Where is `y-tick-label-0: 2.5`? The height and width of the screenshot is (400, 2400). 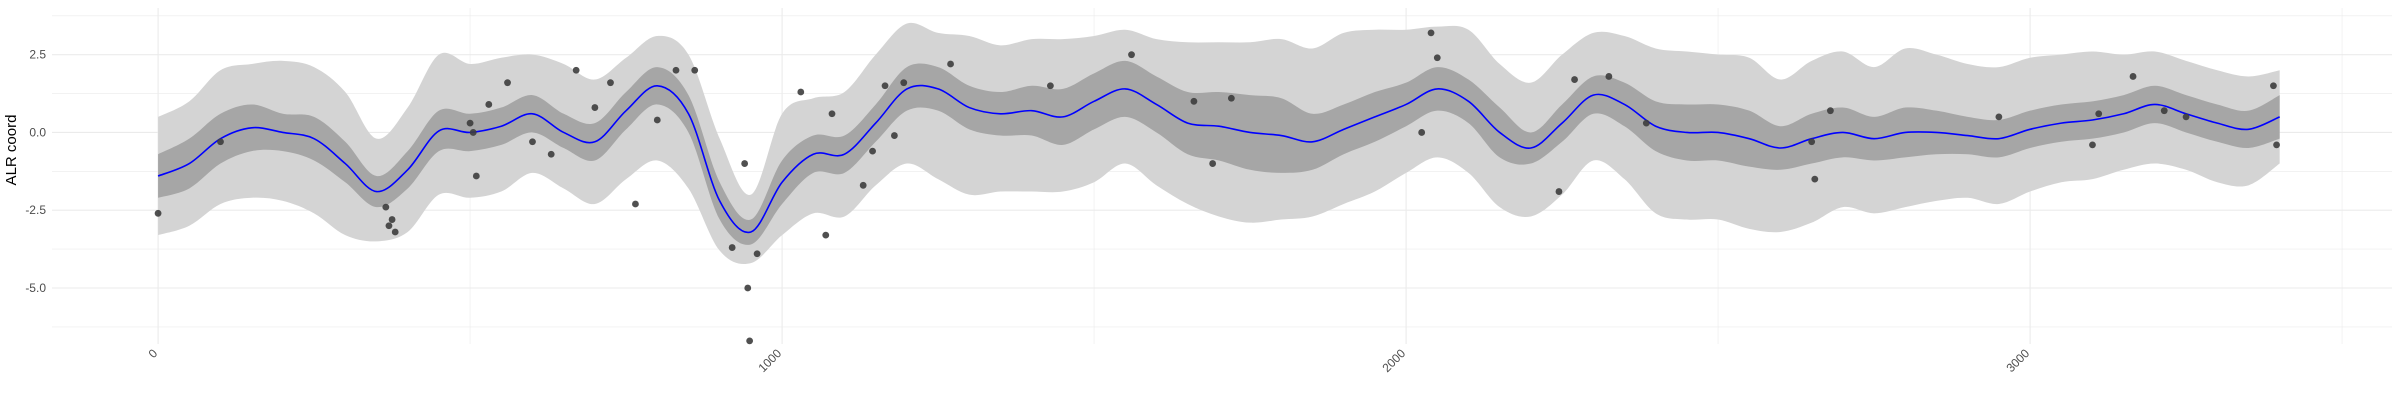 y-tick-label-0: 2.5 is located at coordinates (37, 55).